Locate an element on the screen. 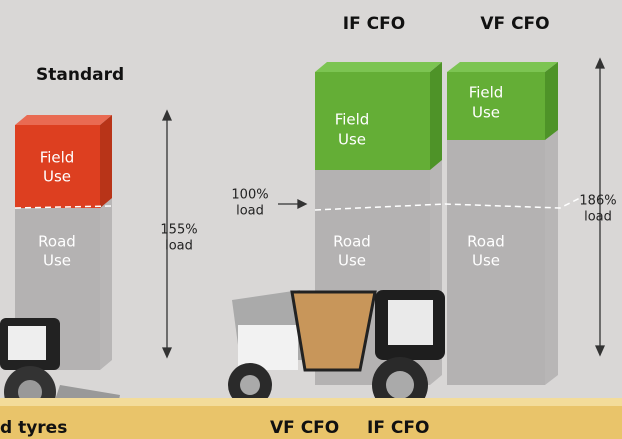 The width and height of the screenshot is (622, 439). column-title: VF CFO is located at coordinates (514, 24).